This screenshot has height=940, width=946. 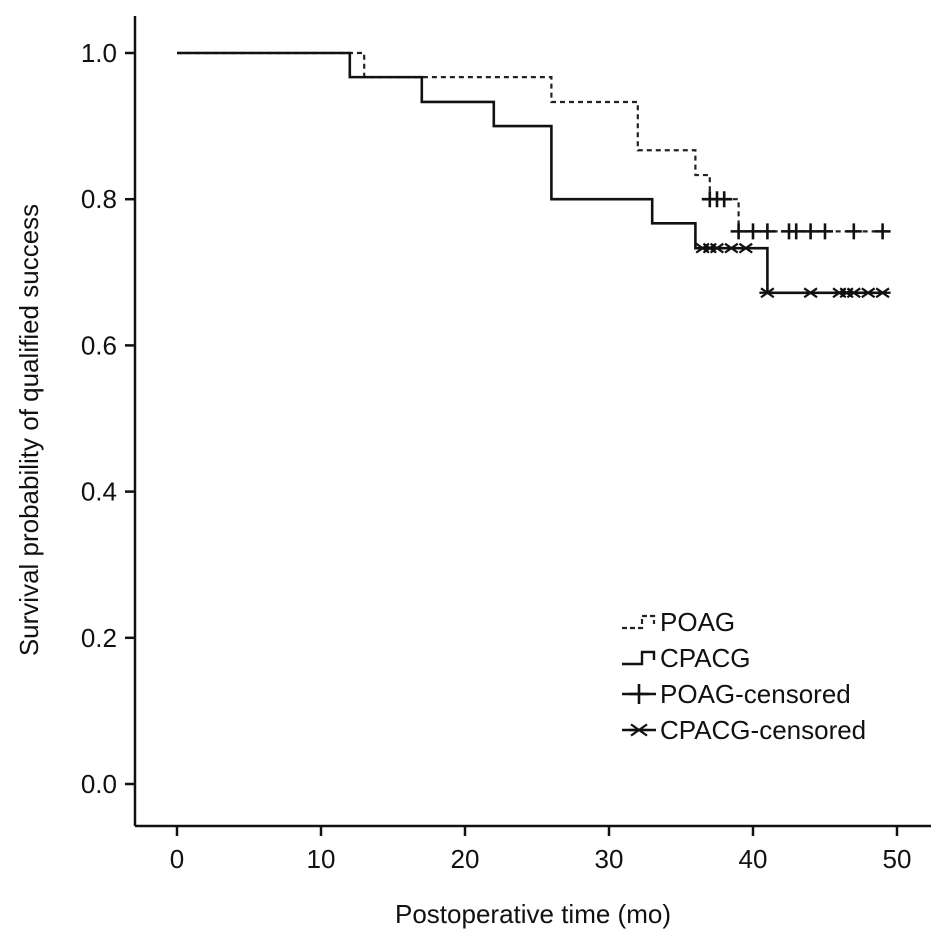 What do you see at coordinates (321, 859) in the screenshot?
I see `x-tick-label: 10` at bounding box center [321, 859].